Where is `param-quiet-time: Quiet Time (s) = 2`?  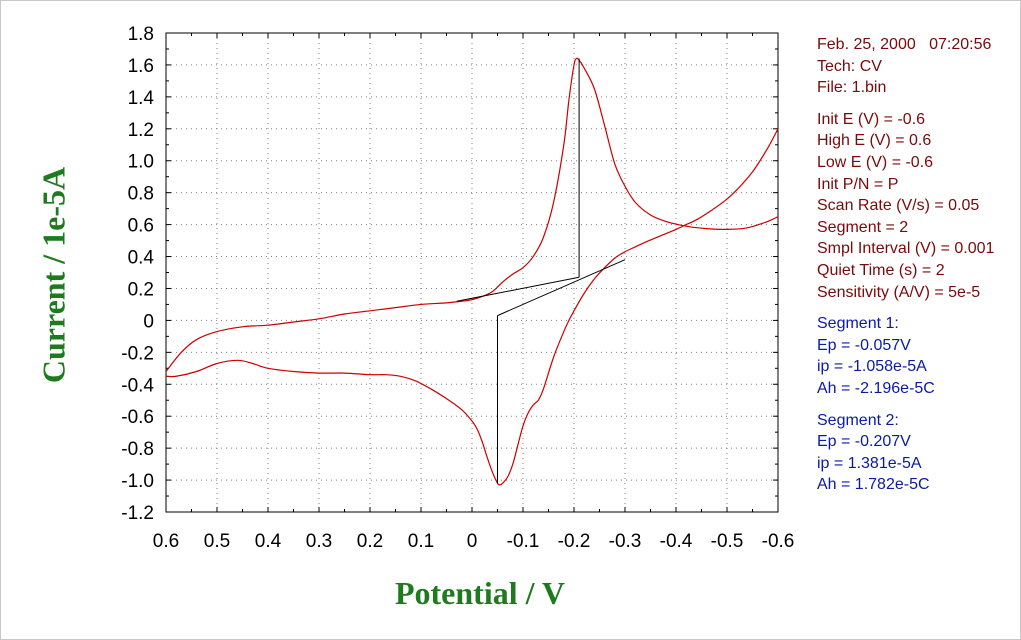 param-quiet-time: Quiet Time (s) = 2 is located at coordinates (881, 270).